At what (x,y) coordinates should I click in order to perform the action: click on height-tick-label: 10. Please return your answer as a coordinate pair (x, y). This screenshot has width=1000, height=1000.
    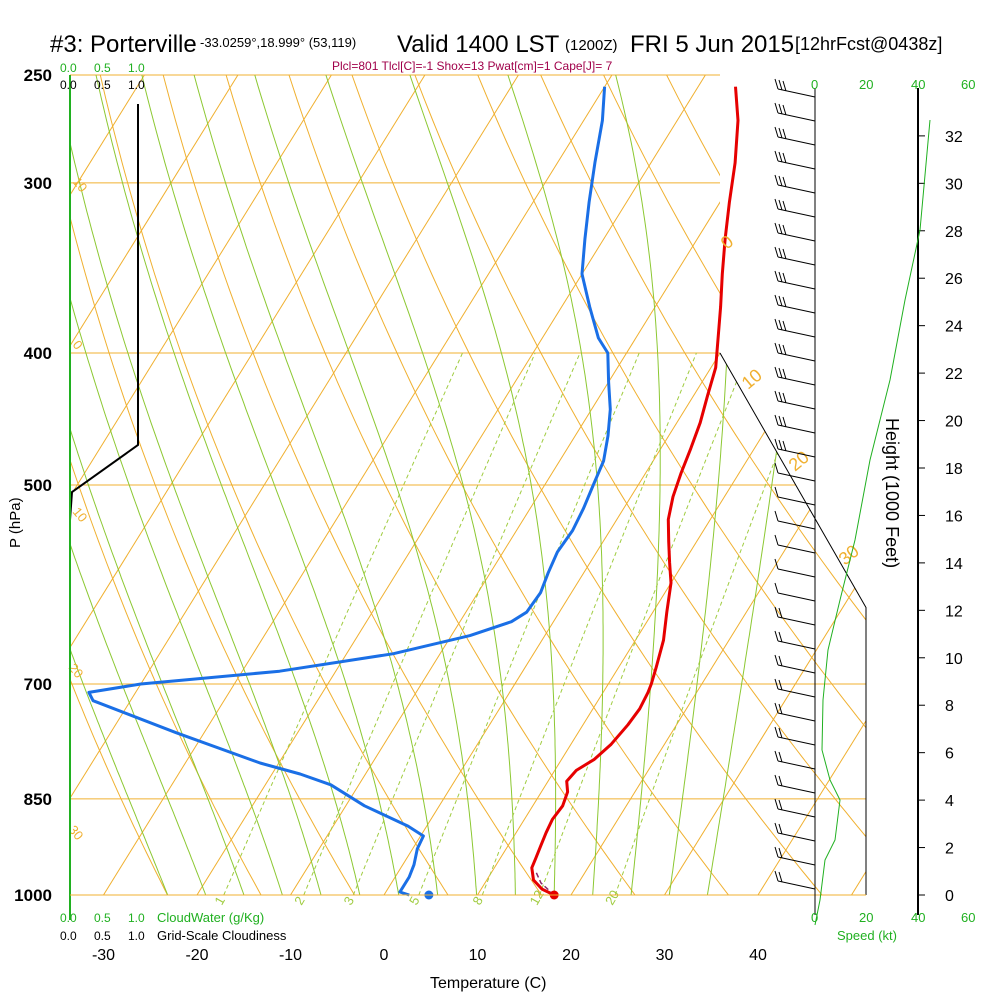
    Looking at the image, I should click on (954, 659).